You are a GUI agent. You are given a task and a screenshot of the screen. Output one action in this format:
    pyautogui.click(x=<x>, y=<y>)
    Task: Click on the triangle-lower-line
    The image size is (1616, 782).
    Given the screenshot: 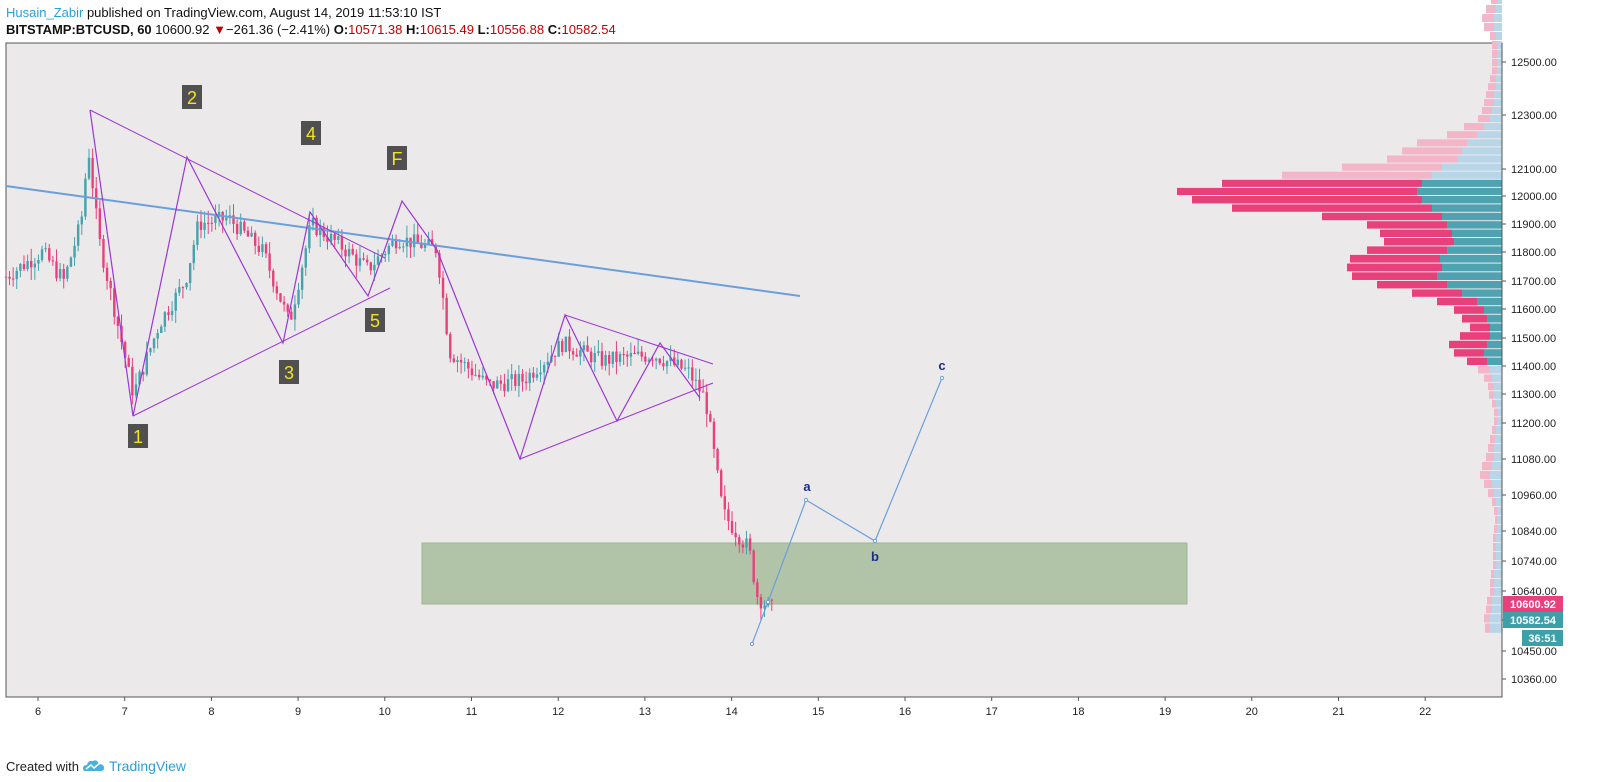 What is the action you would take?
    pyautogui.click(x=261, y=352)
    